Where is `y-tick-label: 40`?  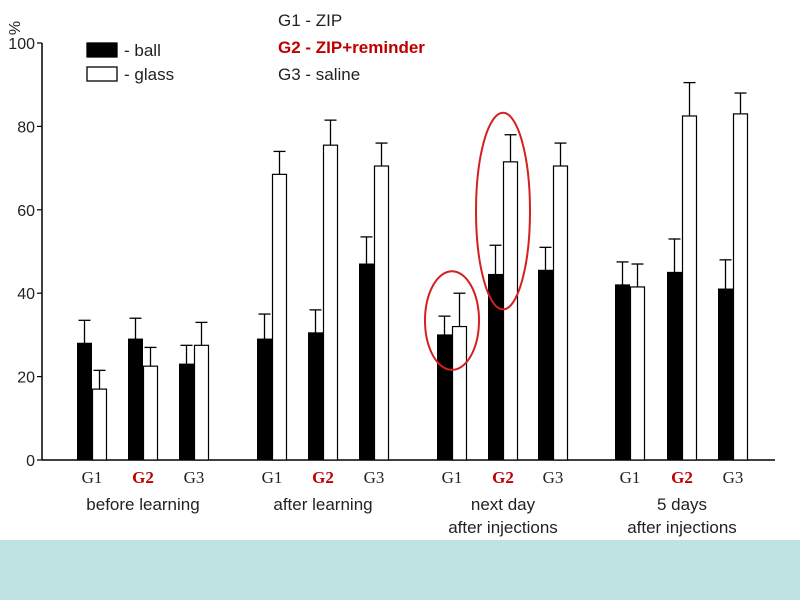
y-tick-label: 40 is located at coordinates (26, 294).